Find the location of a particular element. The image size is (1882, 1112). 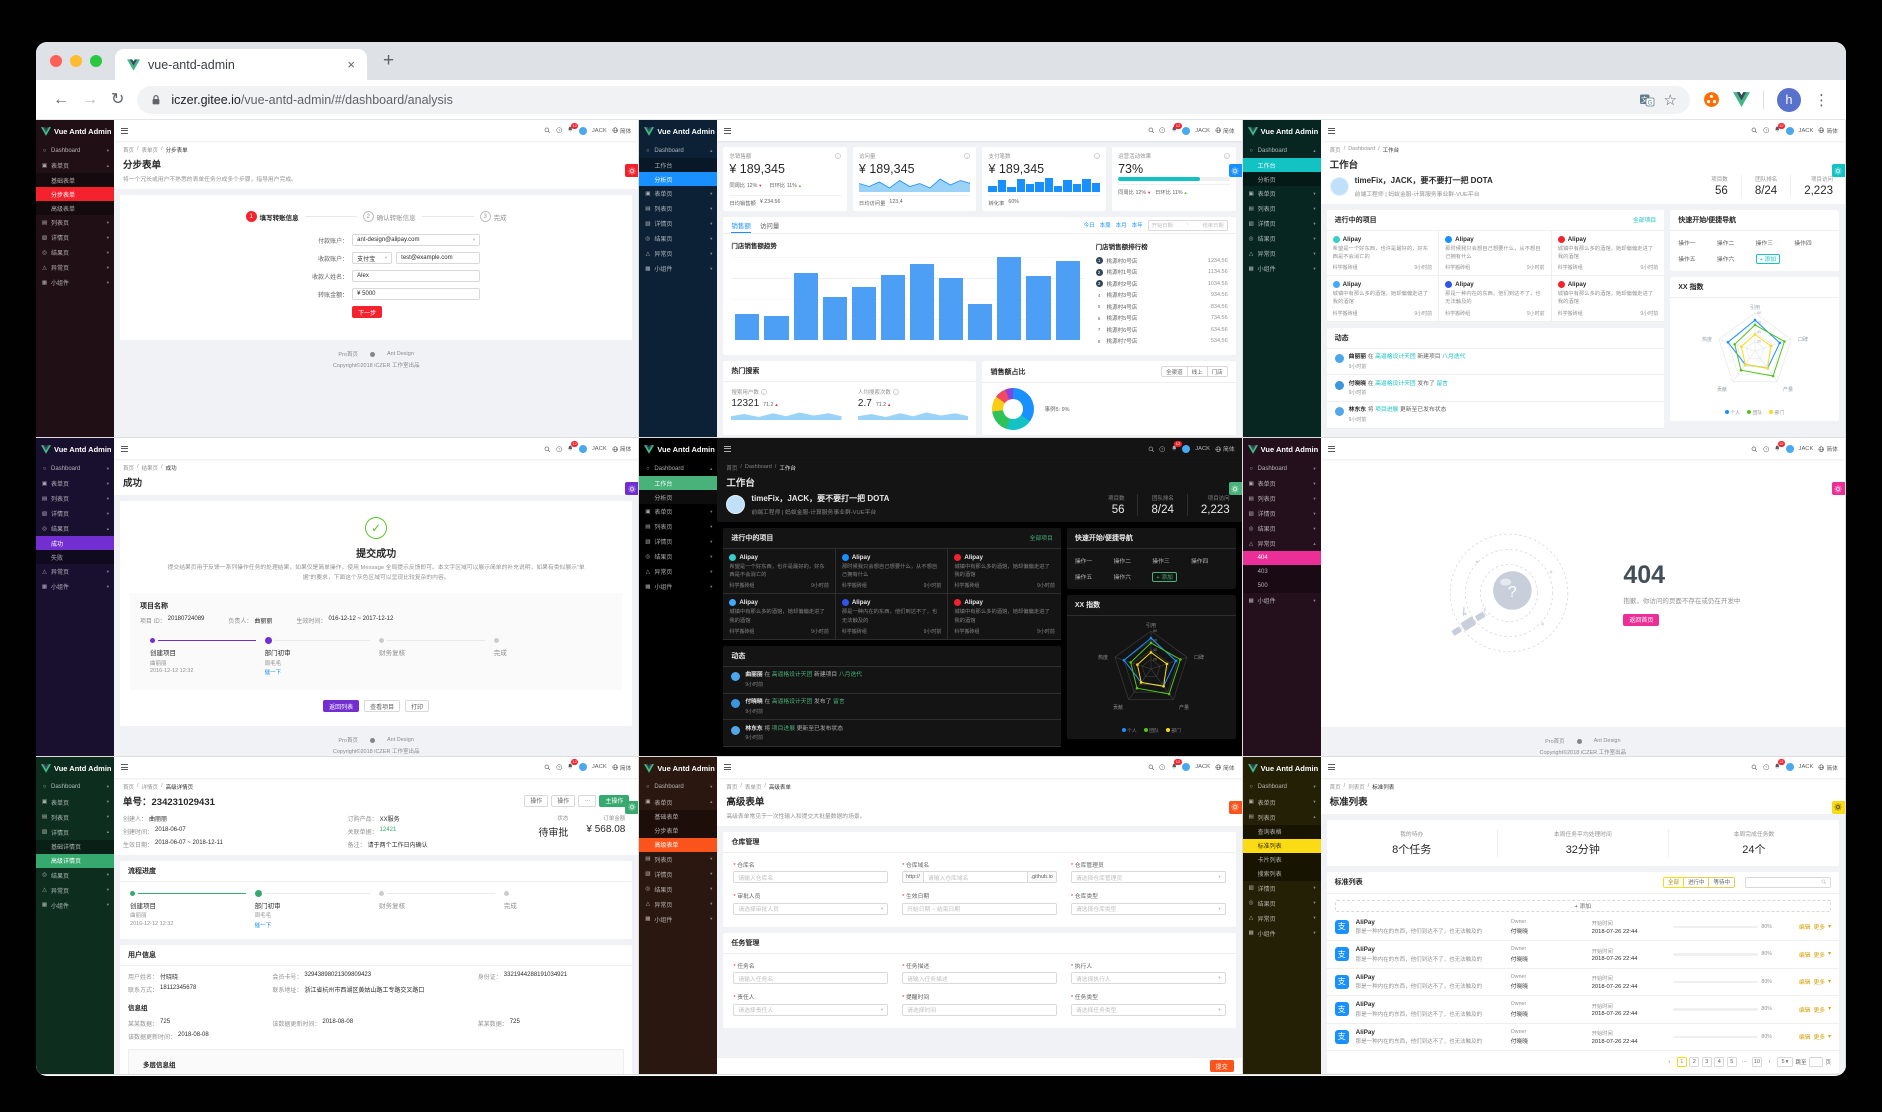

quick-link-3: 操作四 is located at coordinates (1803, 243).